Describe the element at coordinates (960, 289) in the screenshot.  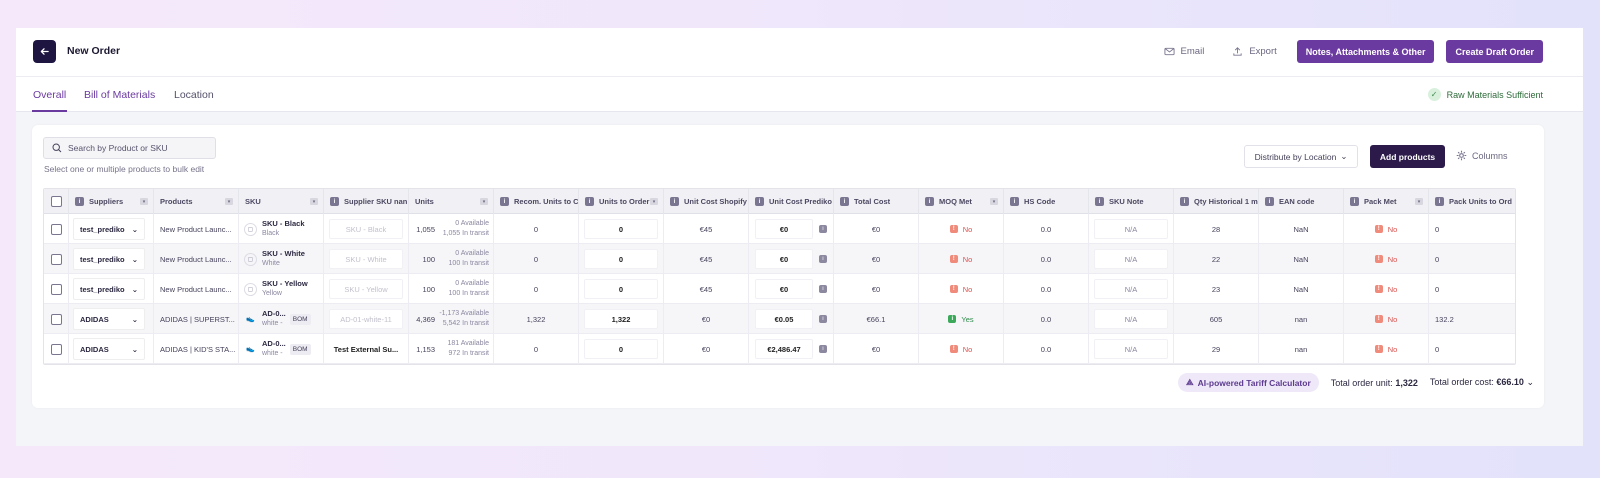
I see `status-no: ! No` at that location.